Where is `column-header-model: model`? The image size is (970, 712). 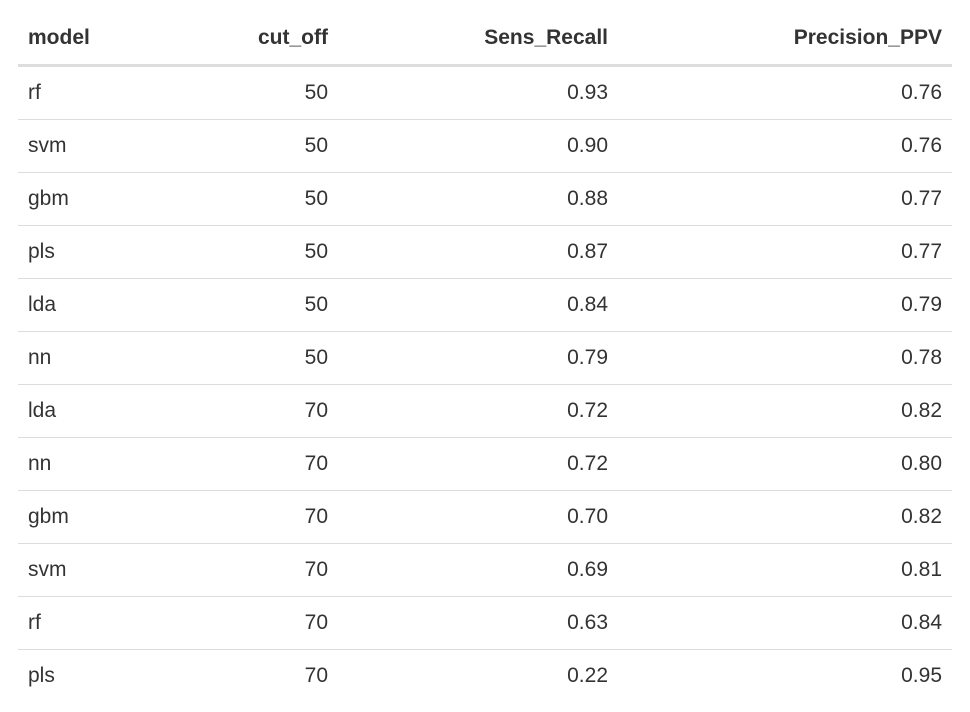
column-header-model: model is located at coordinates (103, 39).